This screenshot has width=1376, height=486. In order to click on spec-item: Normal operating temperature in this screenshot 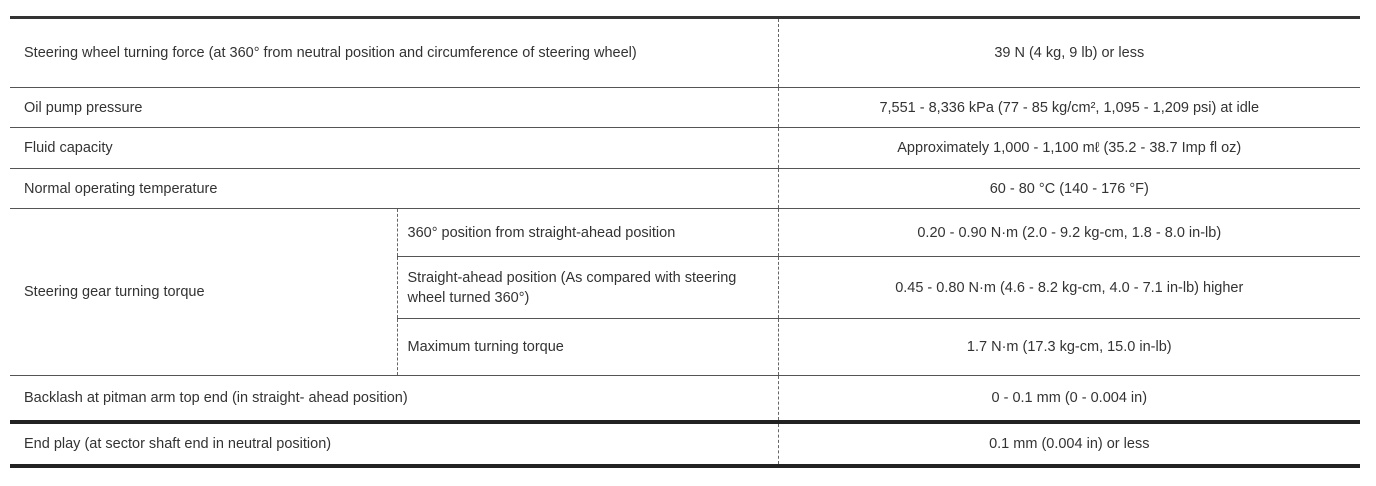, I will do `click(394, 188)`.